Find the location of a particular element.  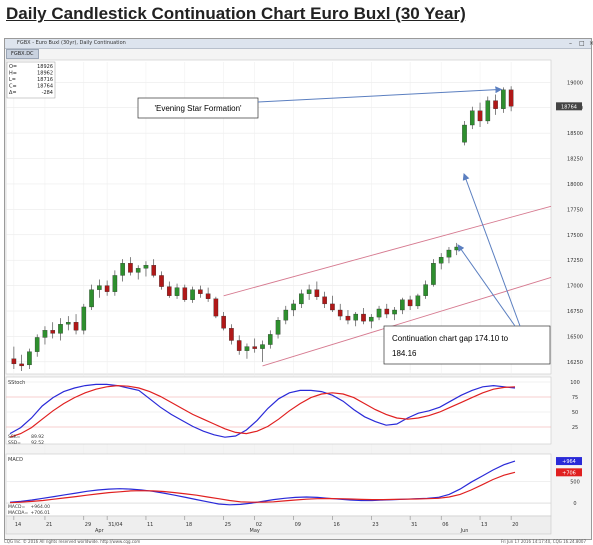

evening-star-annotation: 'Evening Star Formation' is located at coordinates (198, 108).